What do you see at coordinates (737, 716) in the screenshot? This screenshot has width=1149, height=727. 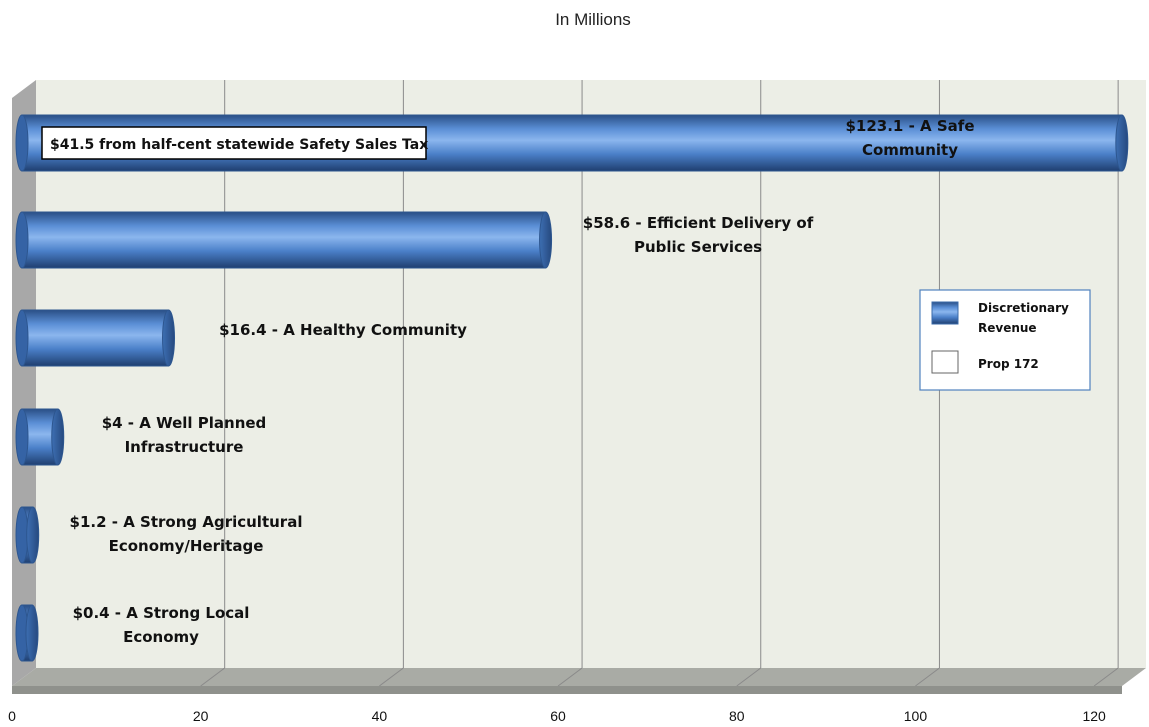 I see `x-tick-label: 80` at bounding box center [737, 716].